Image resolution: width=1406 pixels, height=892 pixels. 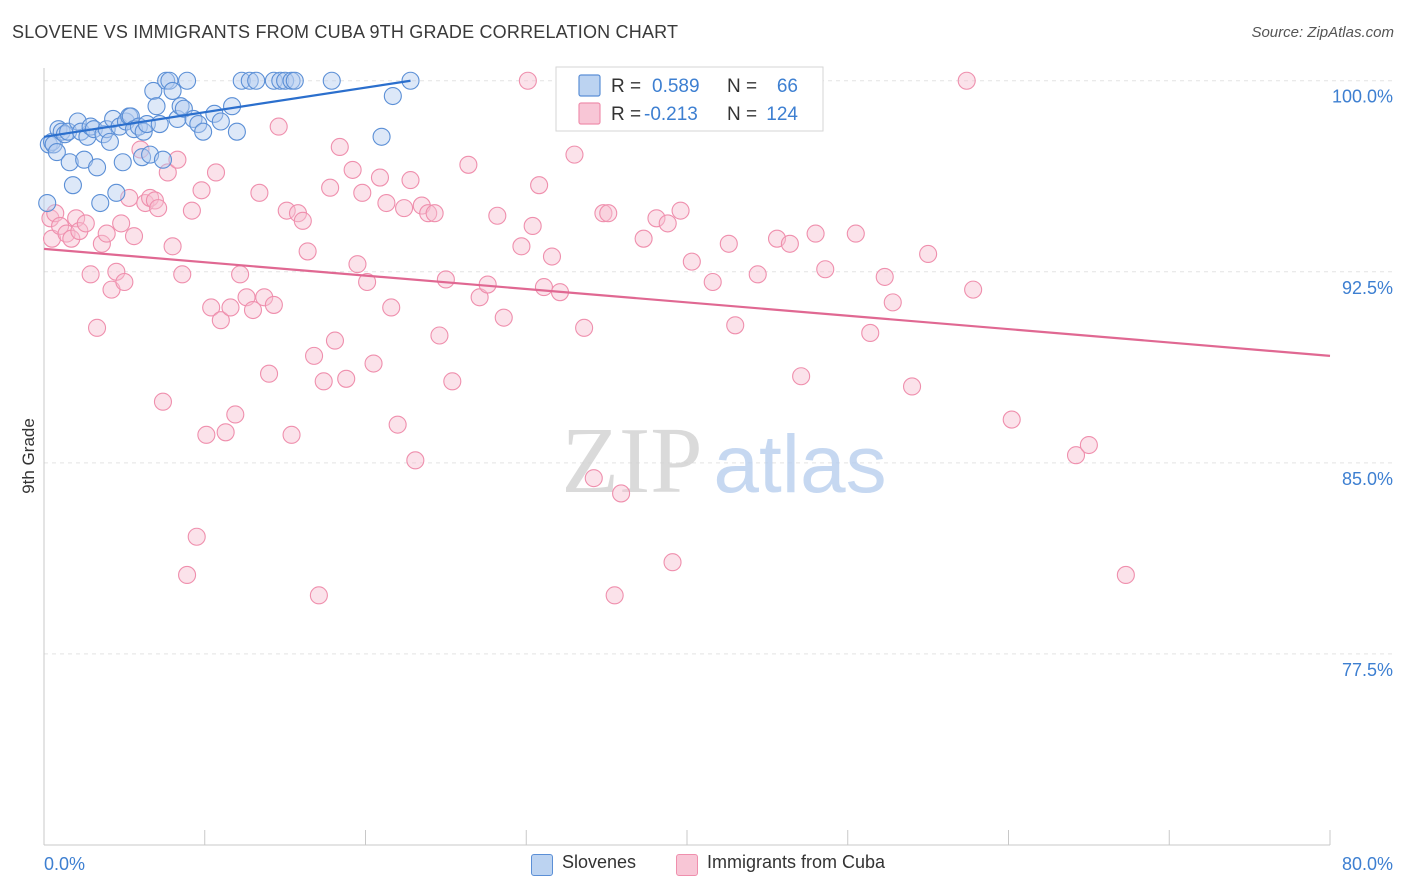 I want to click on chart-source: Source: ZipAtlas.com, so click(x=1322, y=32).